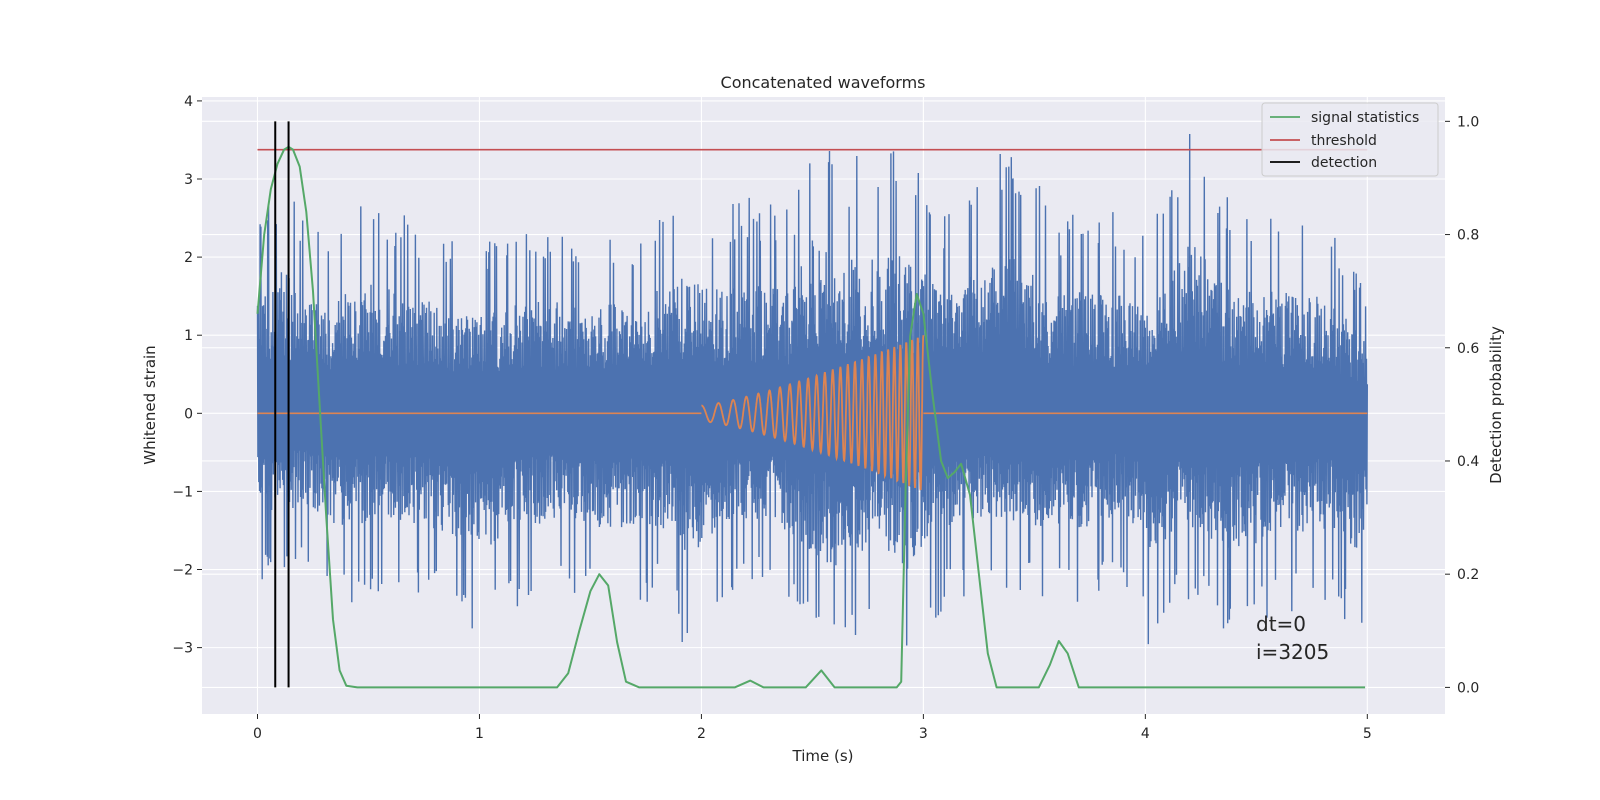 This screenshot has height=800, width=1600. What do you see at coordinates (1367, 734) in the screenshot?
I see `x-tick-label: 5` at bounding box center [1367, 734].